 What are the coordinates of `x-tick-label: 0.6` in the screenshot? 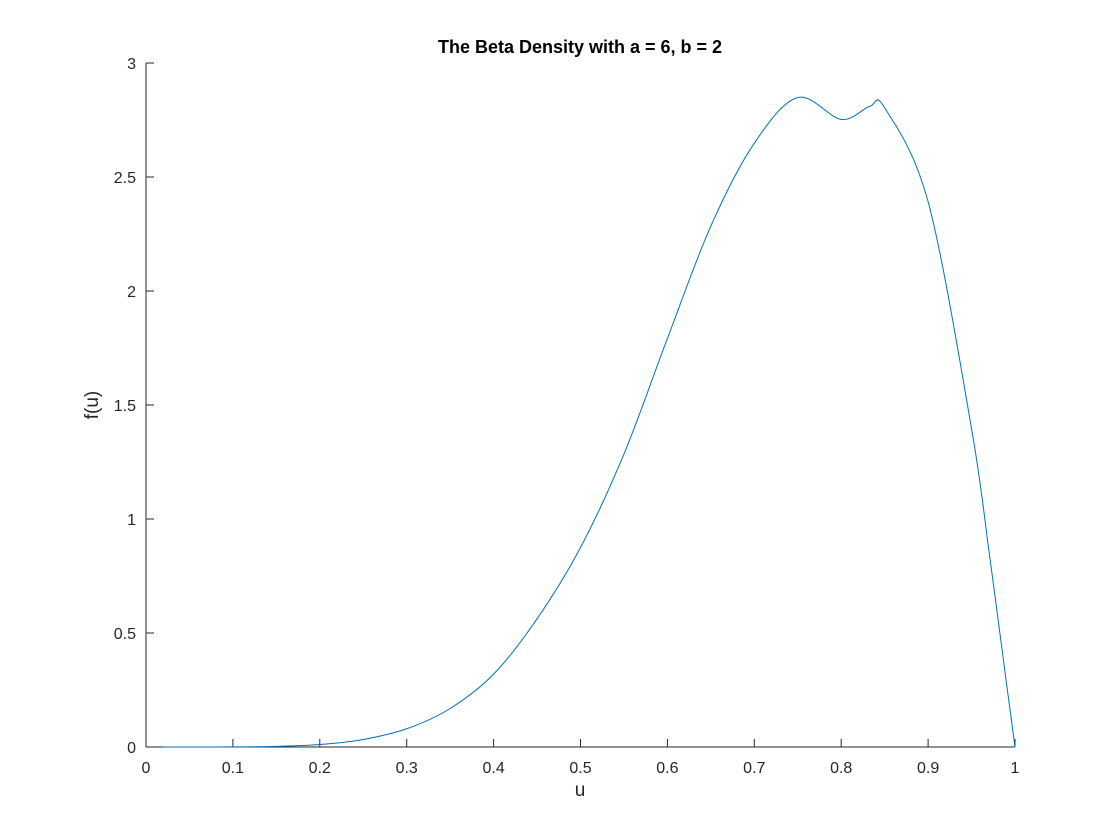 It's located at (667, 768).